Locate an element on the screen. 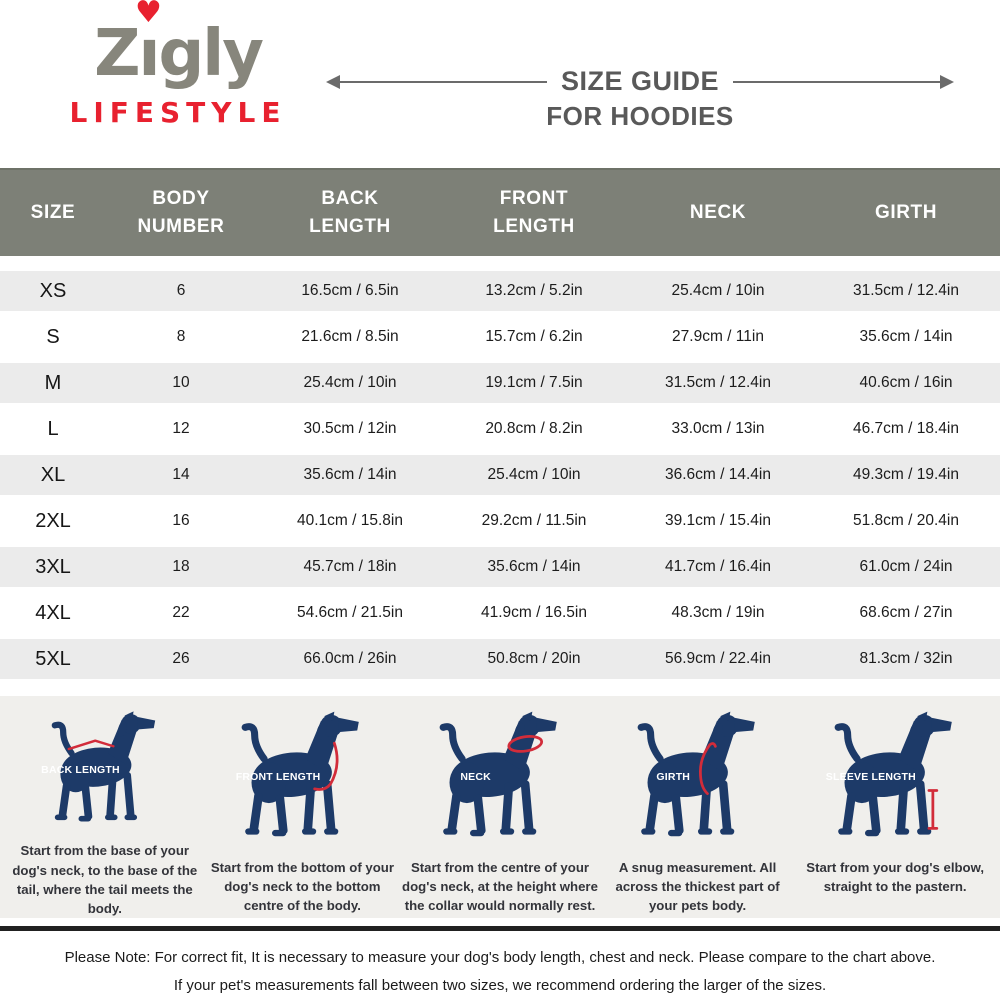 The width and height of the screenshot is (1000, 1000). lifestyle-wordmark: LIFESTYLE is located at coordinates (178, 112).